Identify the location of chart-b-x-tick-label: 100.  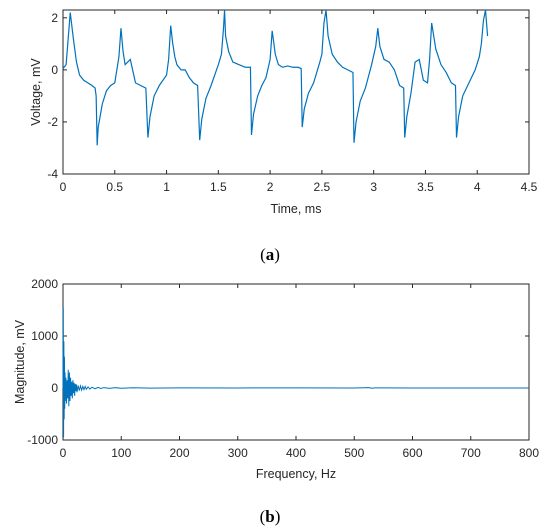
(121, 453).